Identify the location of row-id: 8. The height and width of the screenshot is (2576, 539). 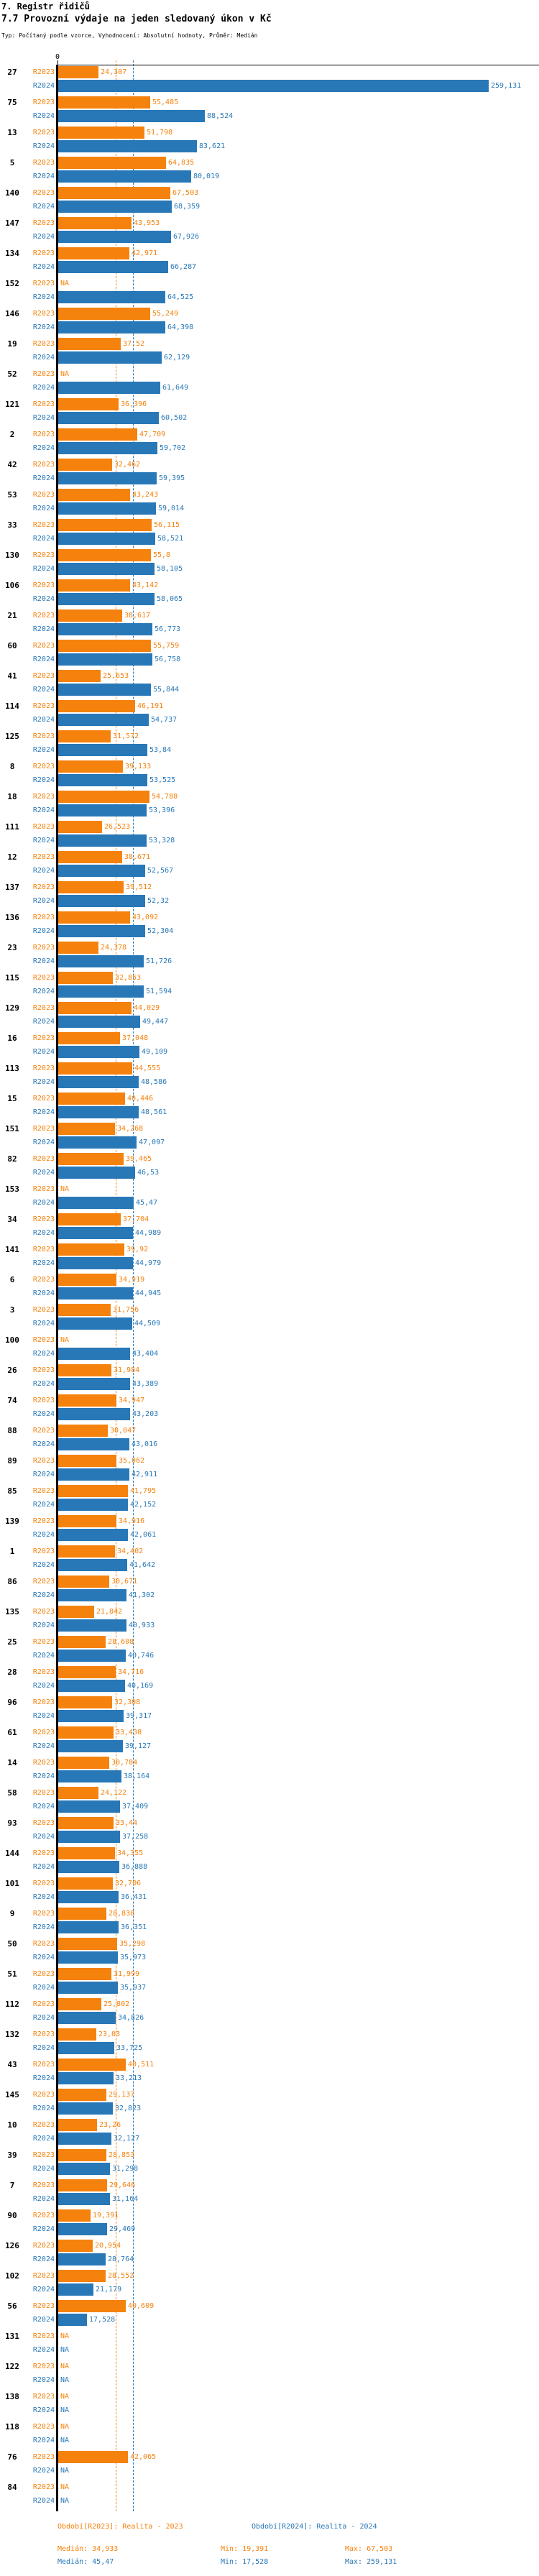
(12, 766).